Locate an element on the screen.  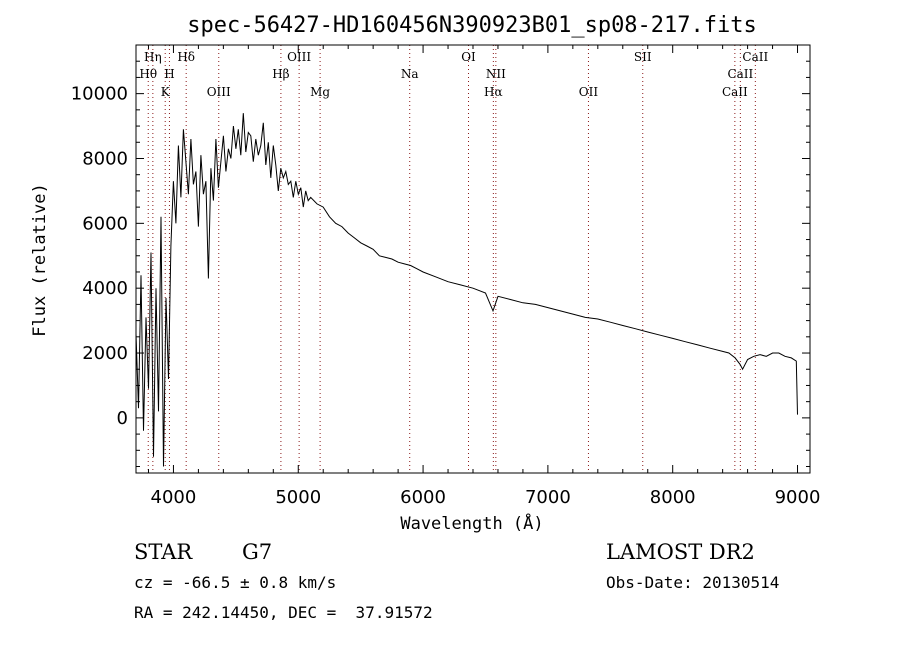
y-tick-label-0: 0 is located at coordinates (122, 418).